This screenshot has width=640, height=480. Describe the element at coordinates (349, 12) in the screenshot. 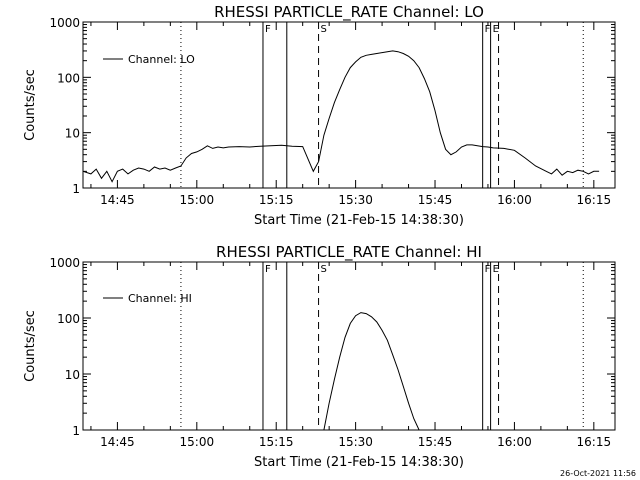

I see `chart-title-1: RHESSI PARTICLE_RATE Channel: LO` at that location.